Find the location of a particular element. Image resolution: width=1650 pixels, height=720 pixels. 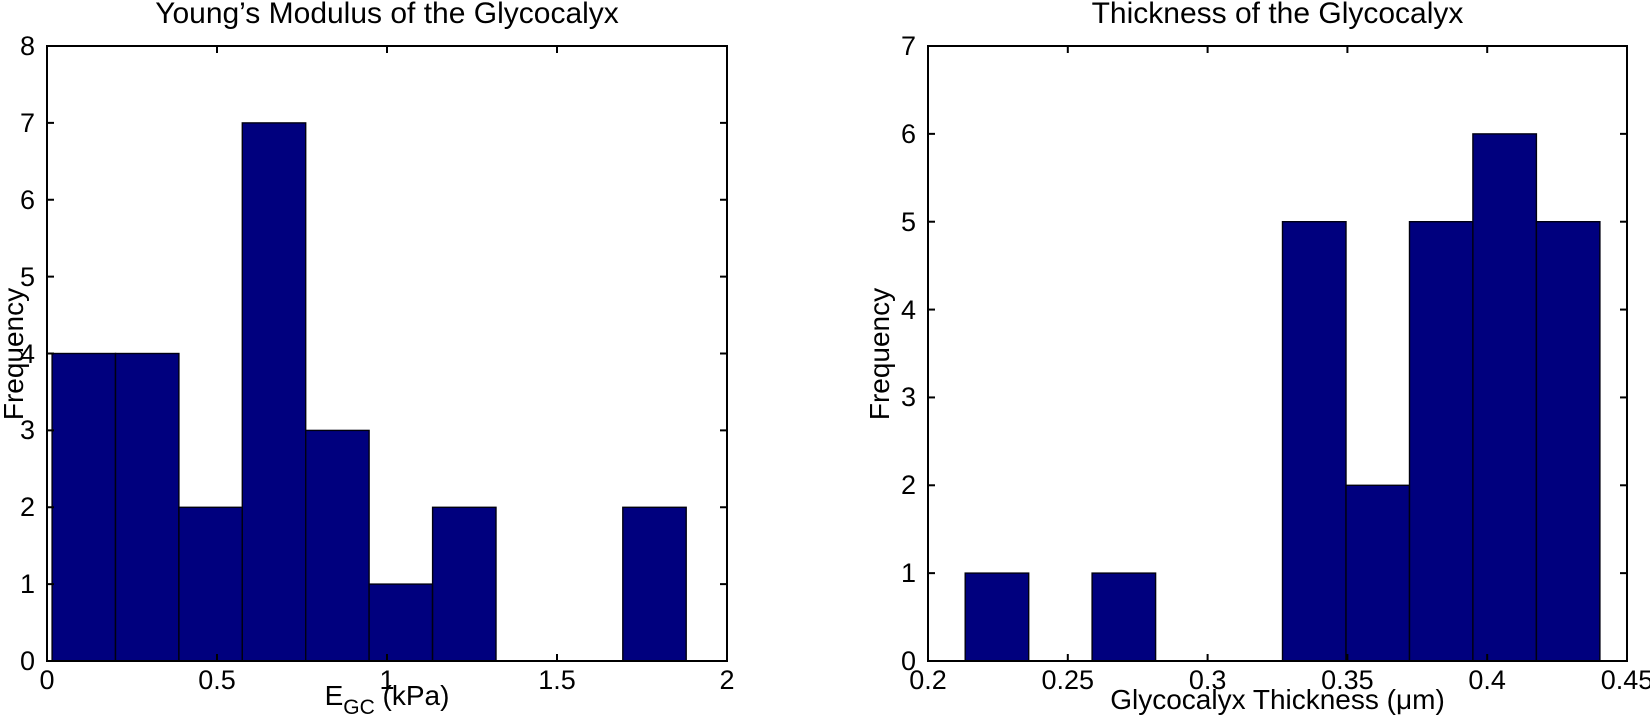

right-x-axis-label: Glycocalyx Thickness (μm) is located at coordinates (1239, 702).